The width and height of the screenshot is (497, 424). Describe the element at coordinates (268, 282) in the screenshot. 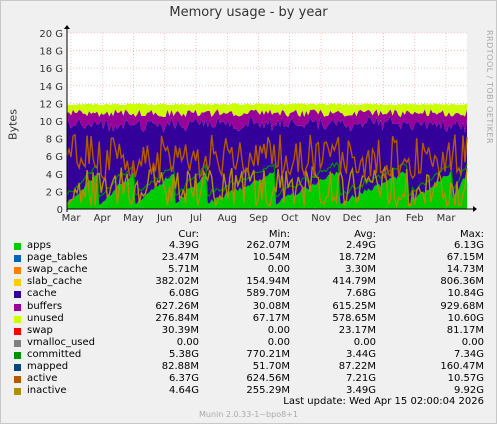

I see `legend-min-value: 154.94M` at that location.